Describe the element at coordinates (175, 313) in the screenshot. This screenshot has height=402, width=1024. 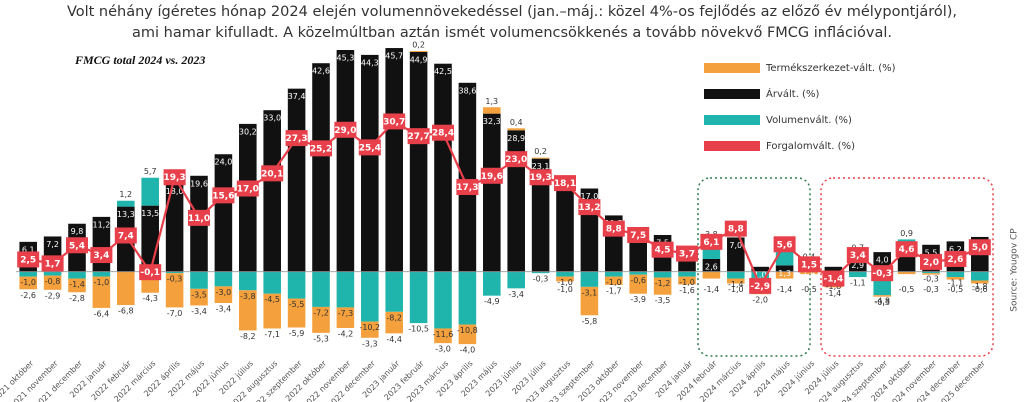
I see `value-label: -7,0` at that location.